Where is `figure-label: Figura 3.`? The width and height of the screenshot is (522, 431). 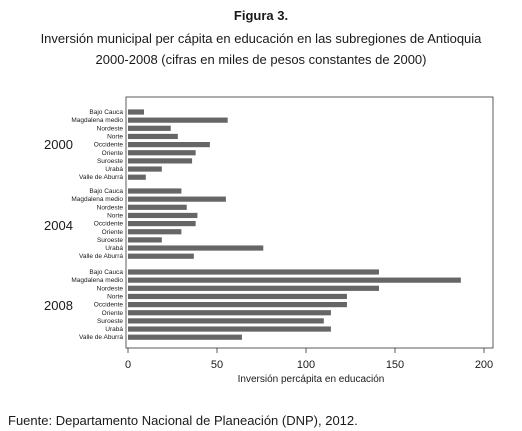 figure-label: Figura 3. is located at coordinates (261, 15).